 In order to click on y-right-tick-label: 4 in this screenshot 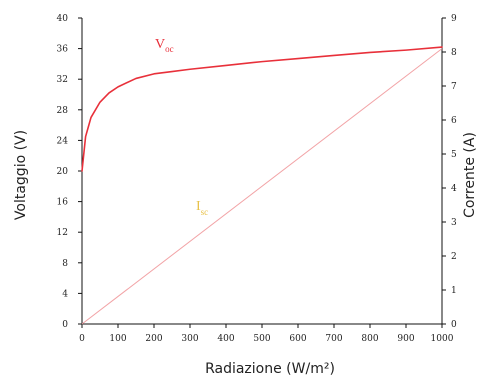, I will do `click(454, 189)`.